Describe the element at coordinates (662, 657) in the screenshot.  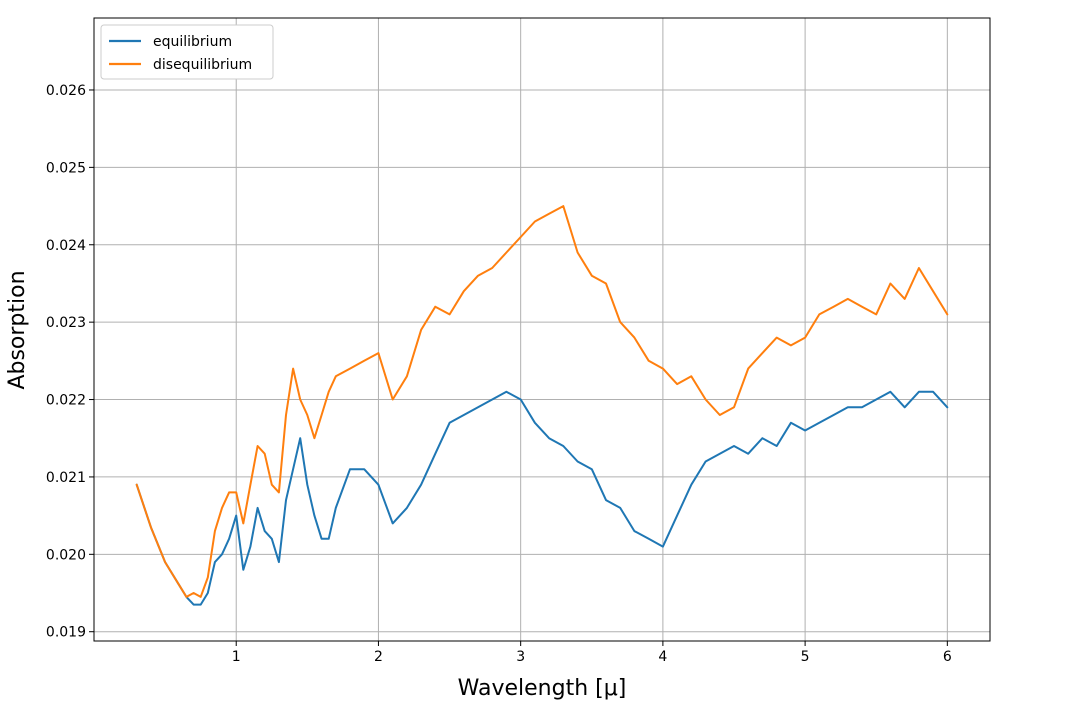
I see `x-tick-label: 4` at that location.